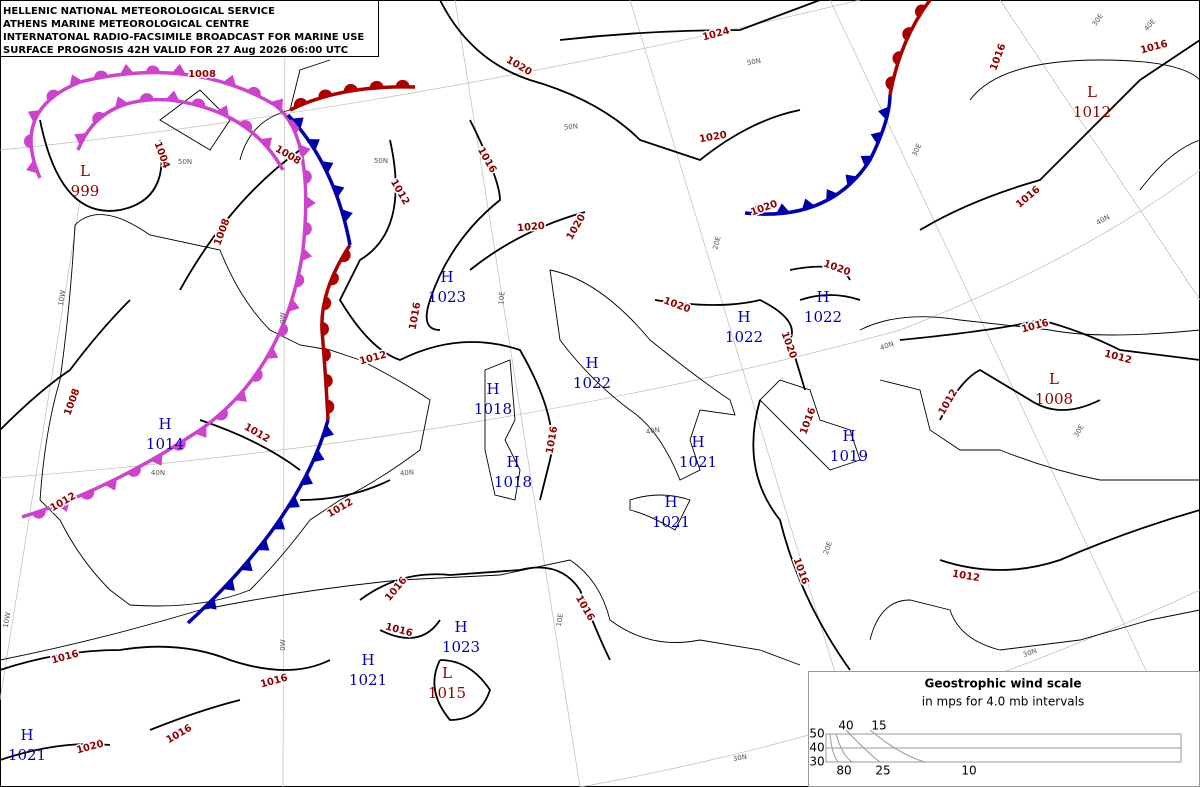  What do you see at coordinates (531, 227) in the screenshot?
I see `isobar-label: 1020` at bounding box center [531, 227].